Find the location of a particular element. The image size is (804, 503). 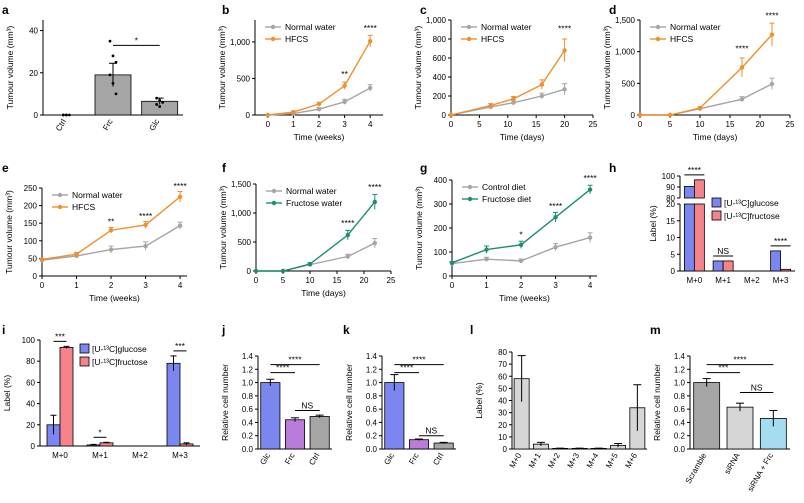

panel-label: k is located at coordinates (346, 330).